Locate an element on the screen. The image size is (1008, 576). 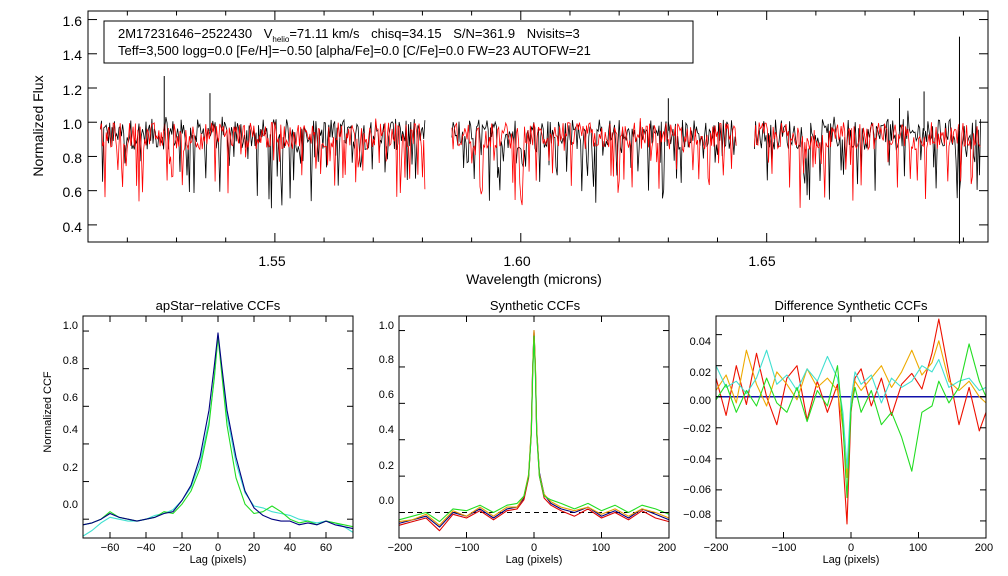
ccf1-ytick-label: 0.6 is located at coordinates (70, 398).